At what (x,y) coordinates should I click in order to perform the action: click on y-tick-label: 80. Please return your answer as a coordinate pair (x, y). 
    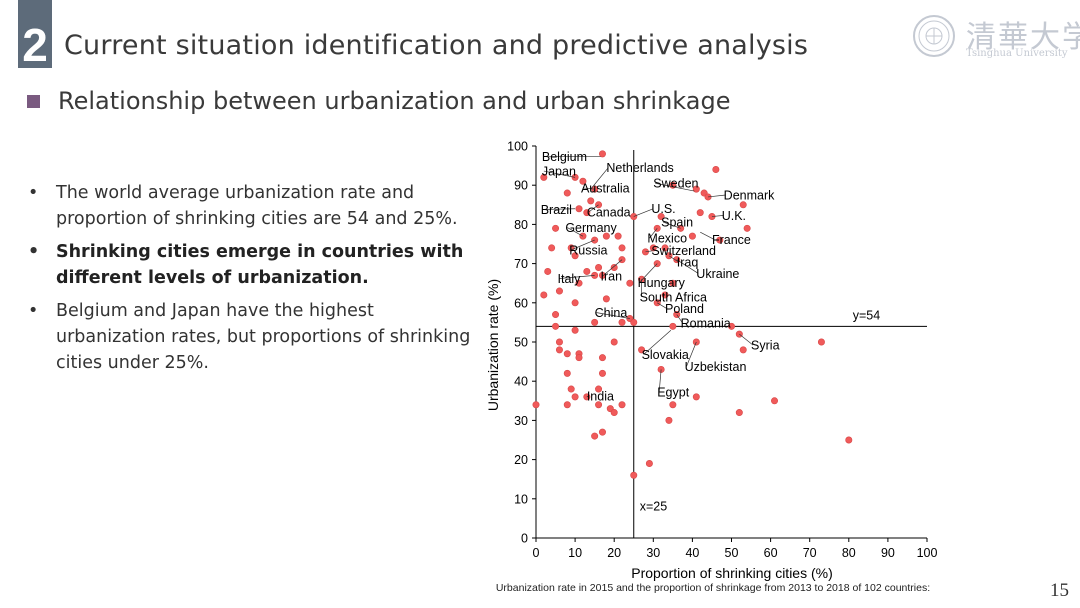
    Looking at the image, I should click on (521, 225).